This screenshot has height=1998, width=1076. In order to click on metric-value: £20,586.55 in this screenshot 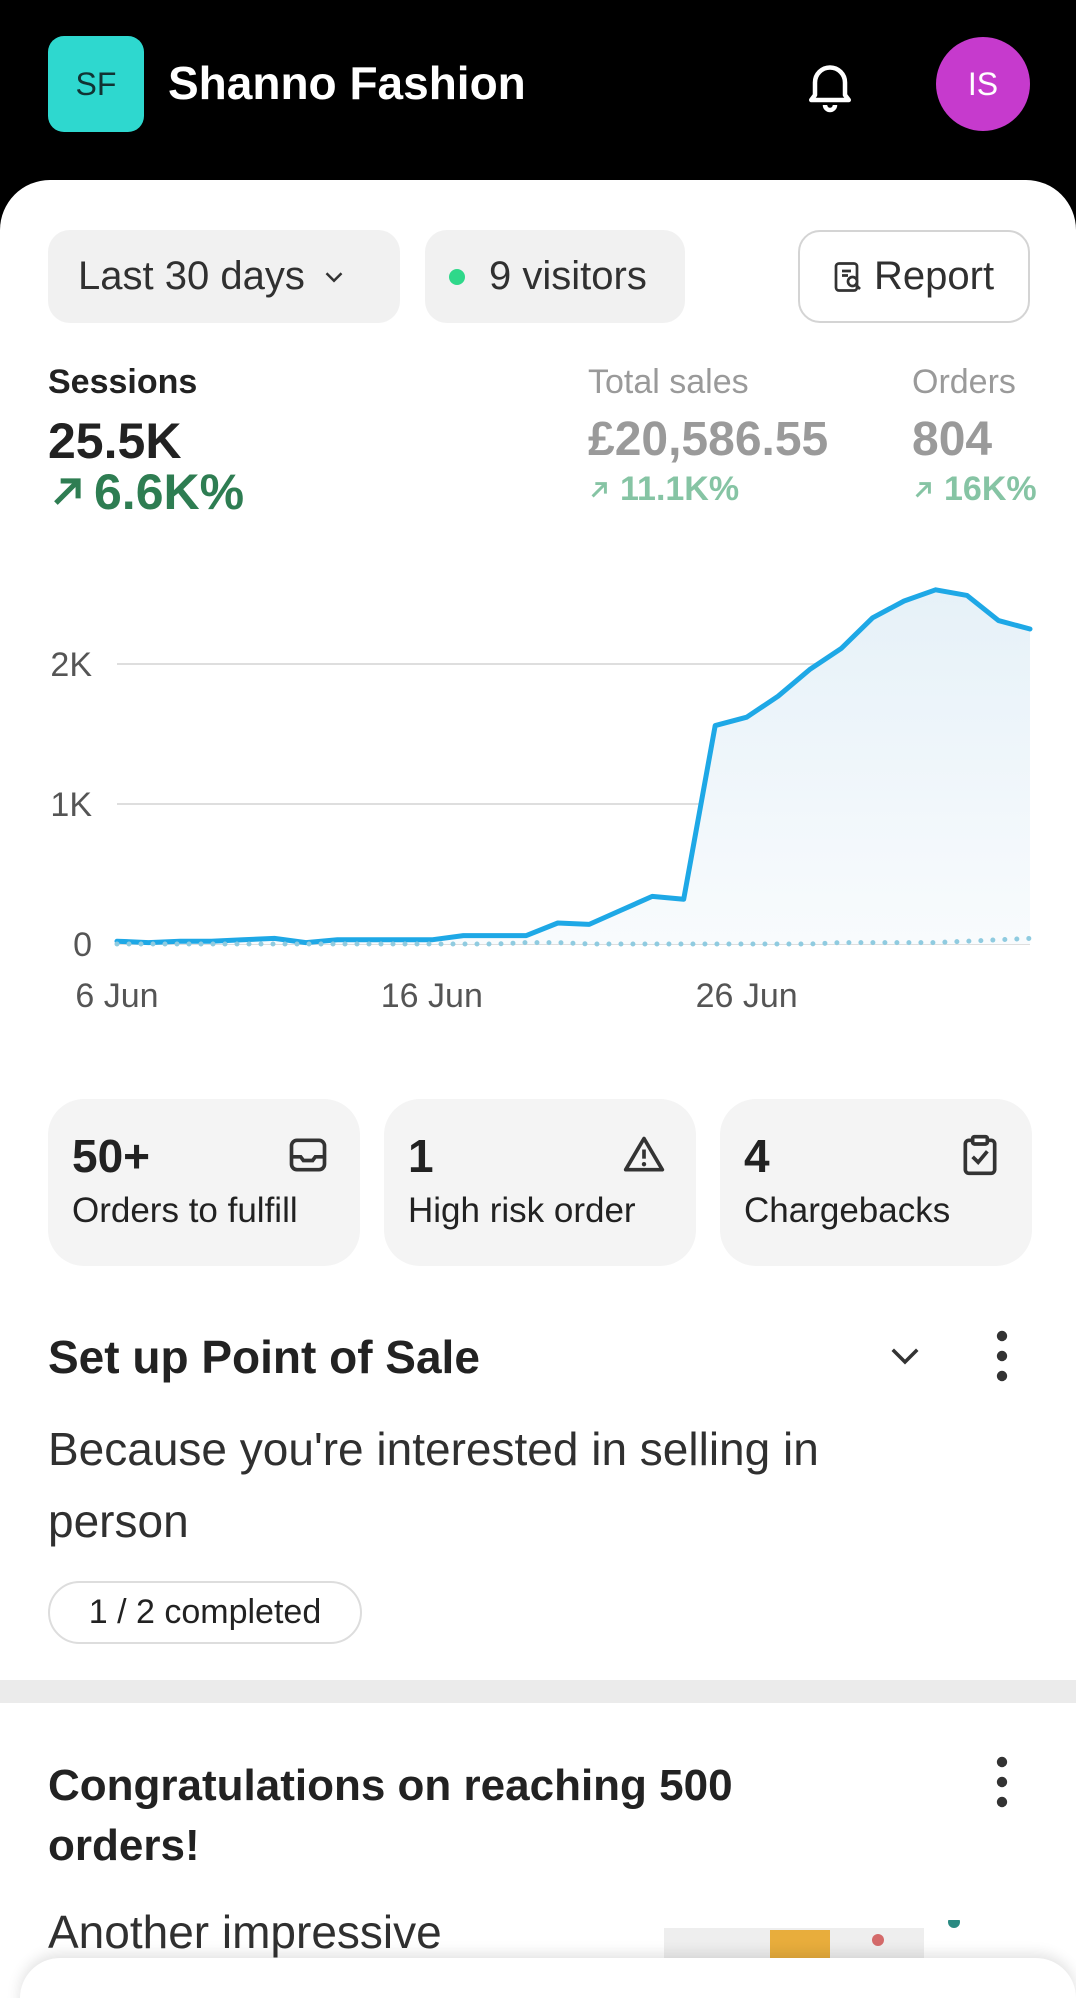, I will do `click(708, 439)`.